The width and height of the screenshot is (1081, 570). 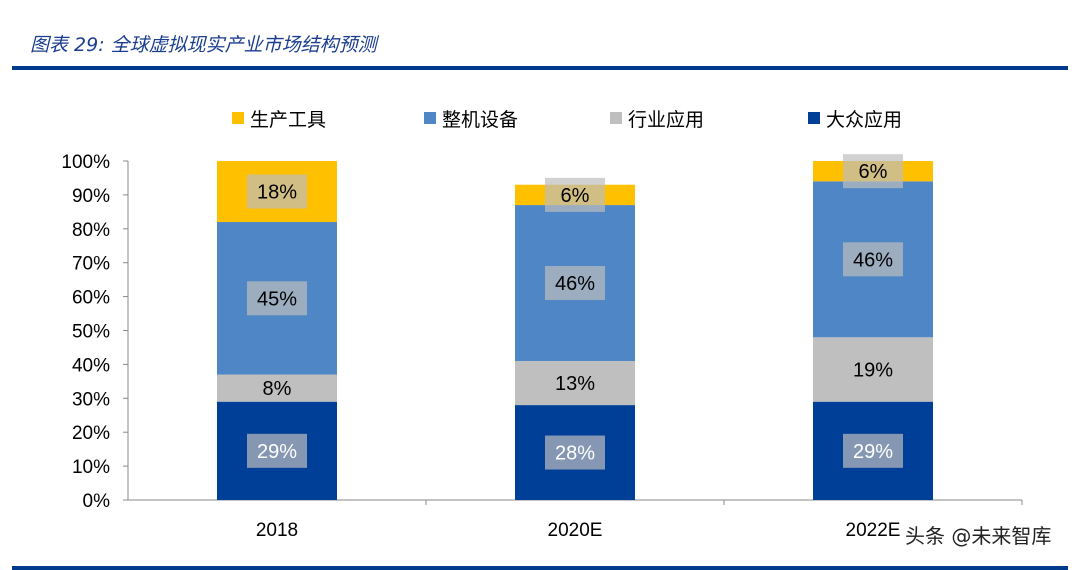 I want to click on data-label: 18%, so click(x=277, y=193).